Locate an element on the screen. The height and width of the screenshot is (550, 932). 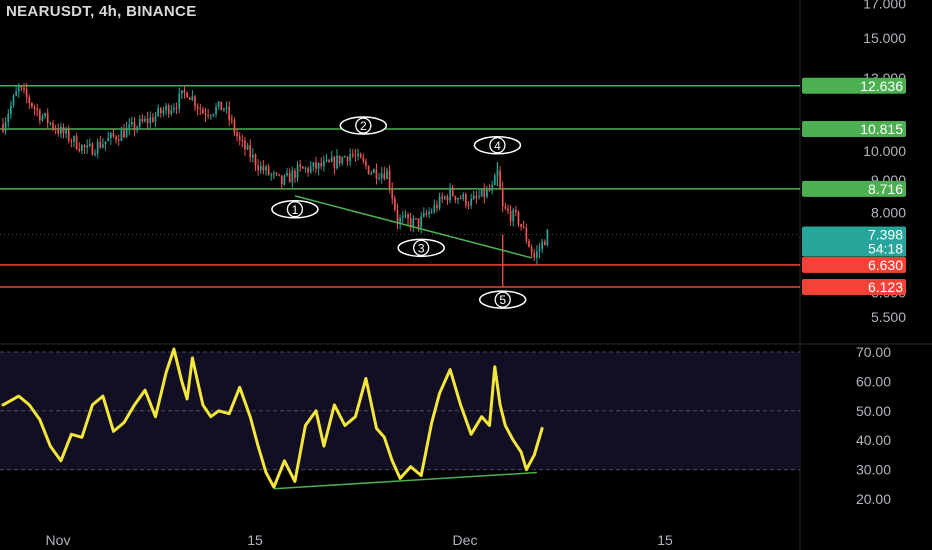
wave-label-text: 3 is located at coordinates (421, 248).